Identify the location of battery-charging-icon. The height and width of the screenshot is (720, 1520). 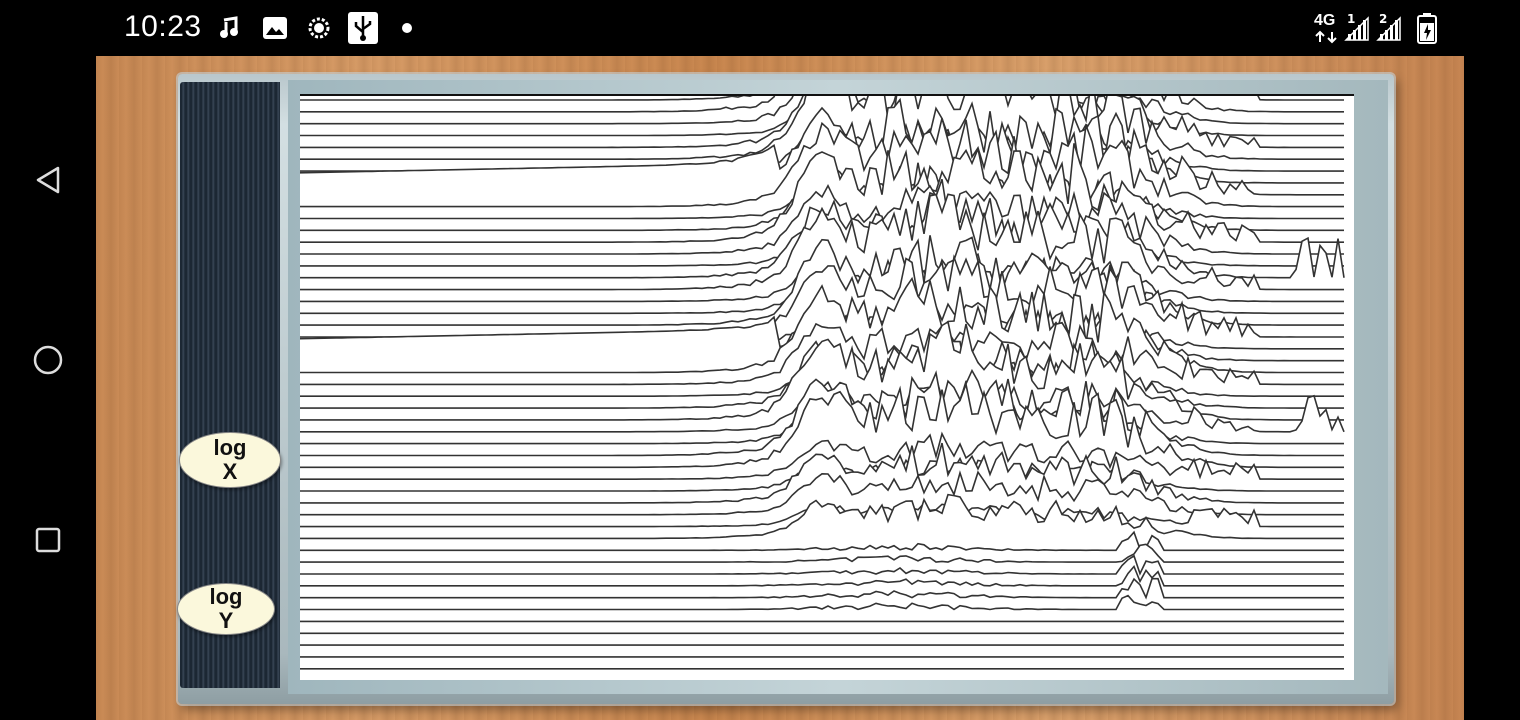
(1427, 28).